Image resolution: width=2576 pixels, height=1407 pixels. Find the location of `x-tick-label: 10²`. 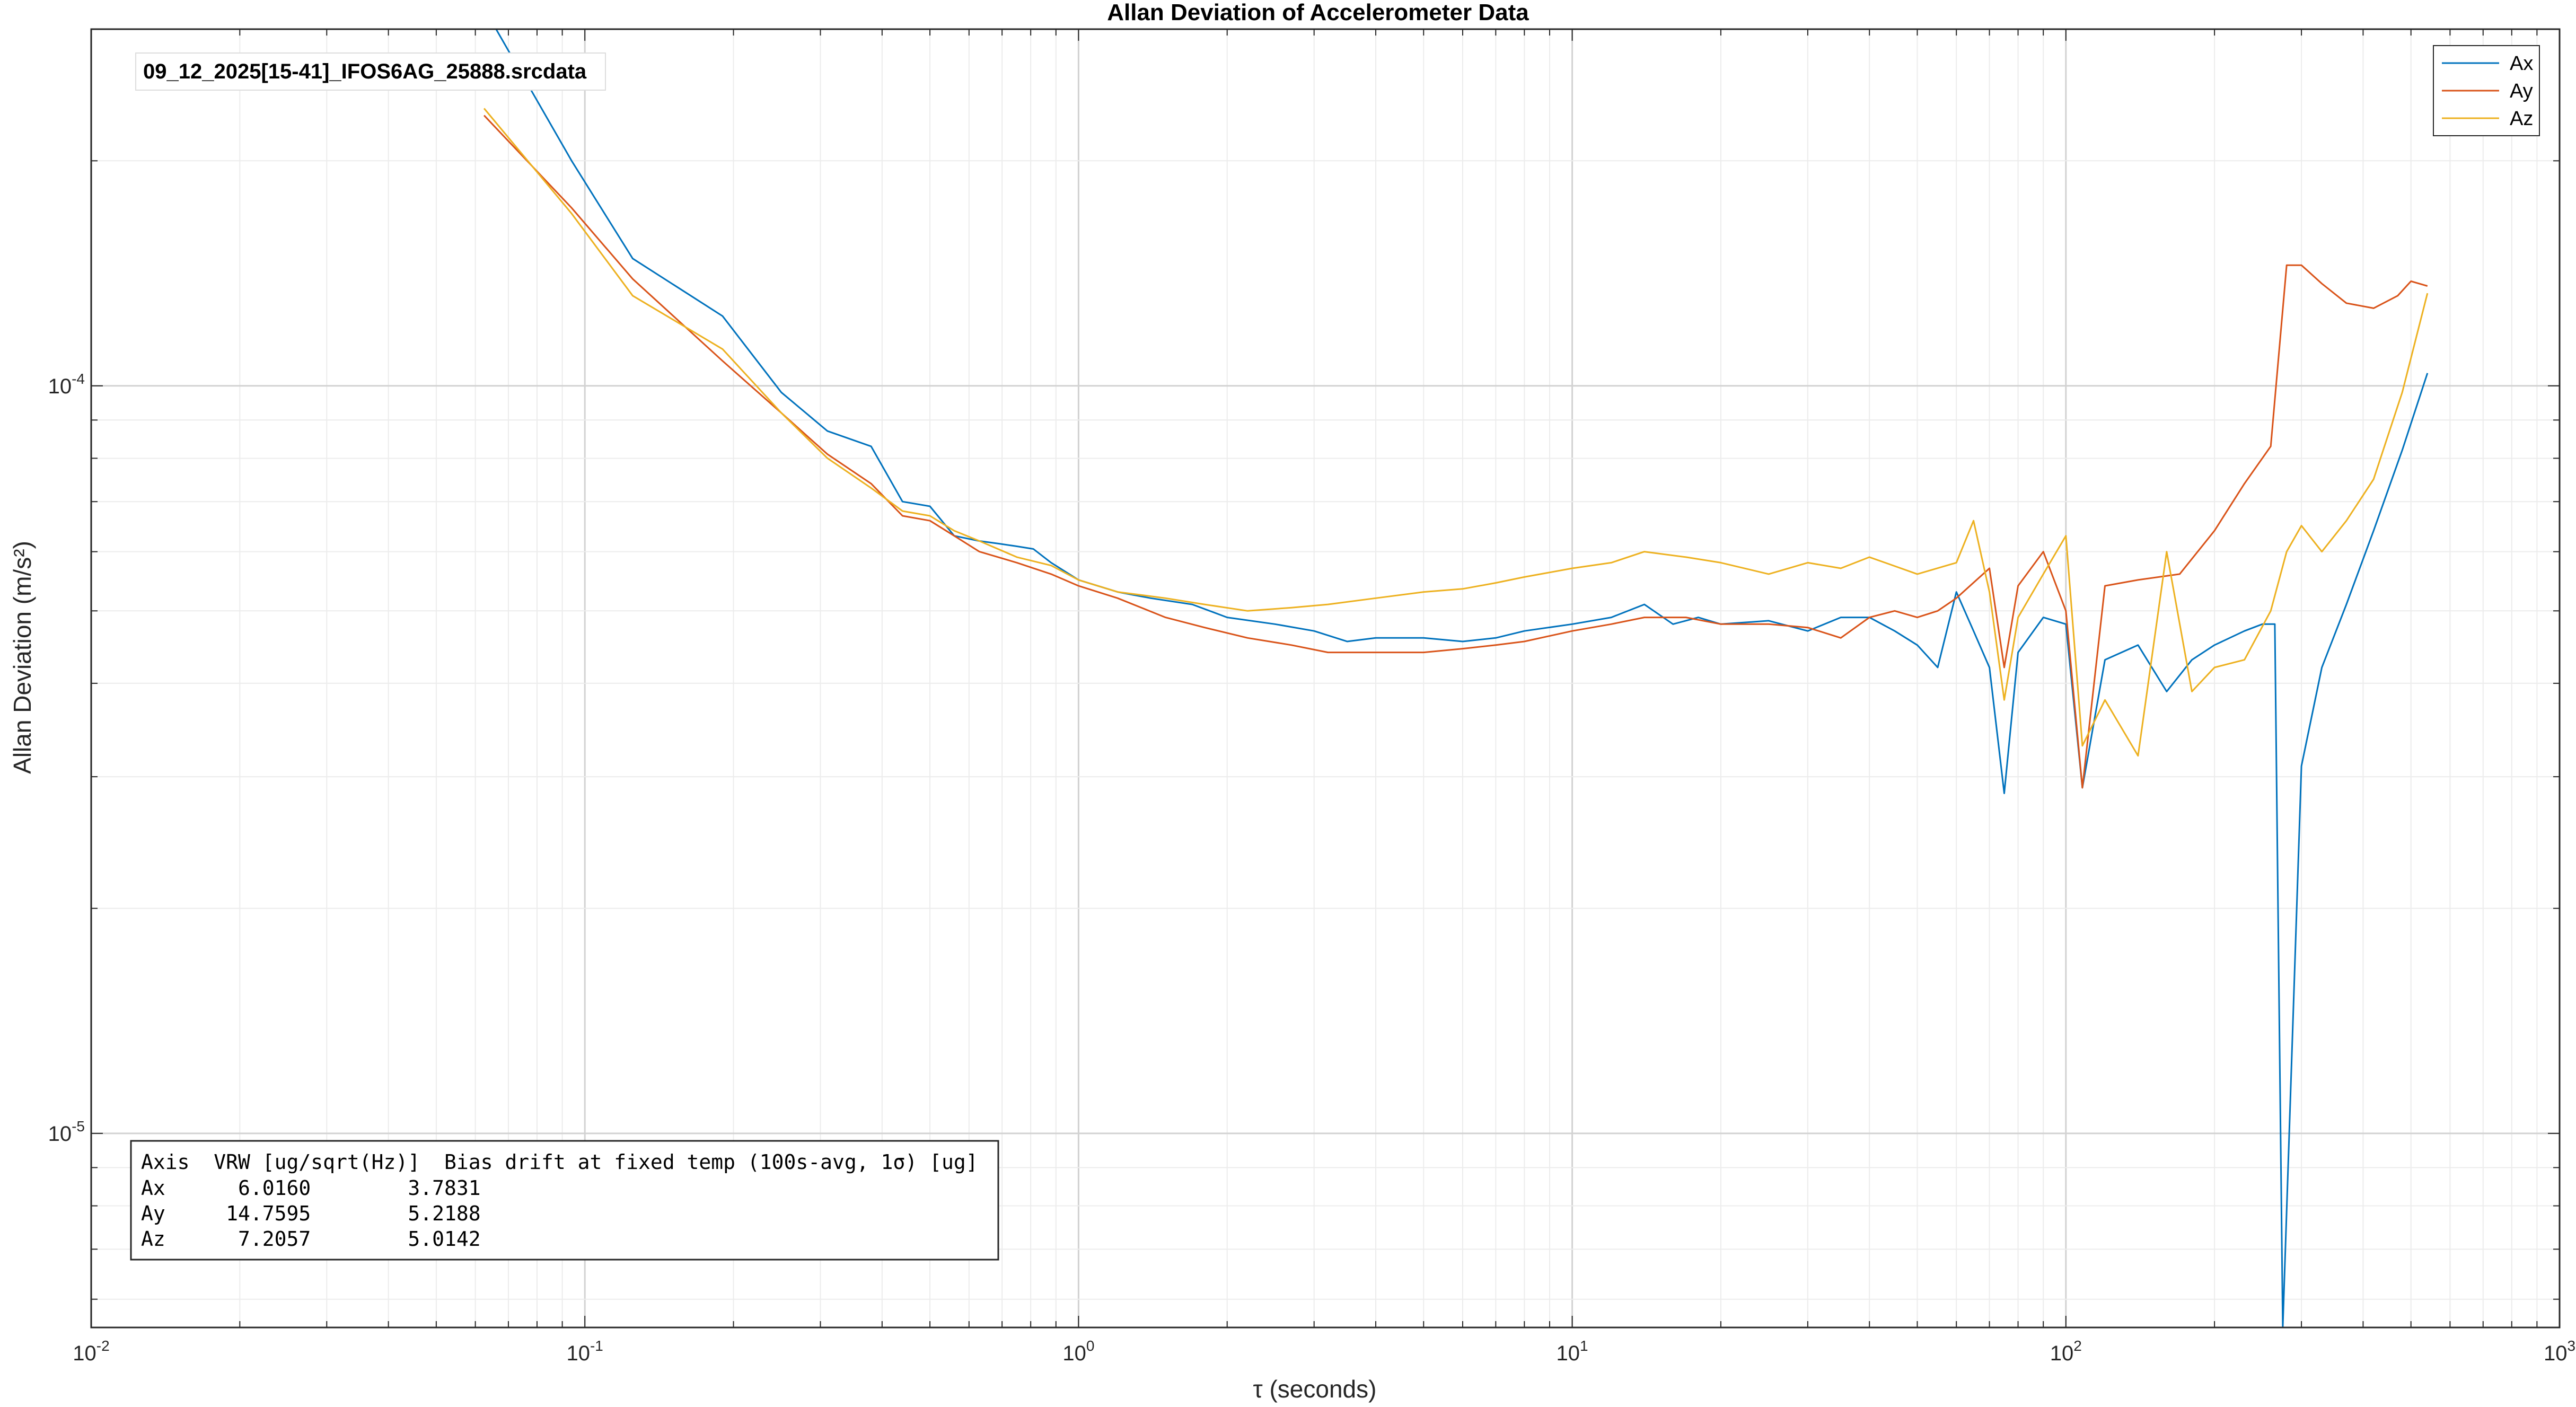

x-tick-label: 10² is located at coordinates (2066, 1351).